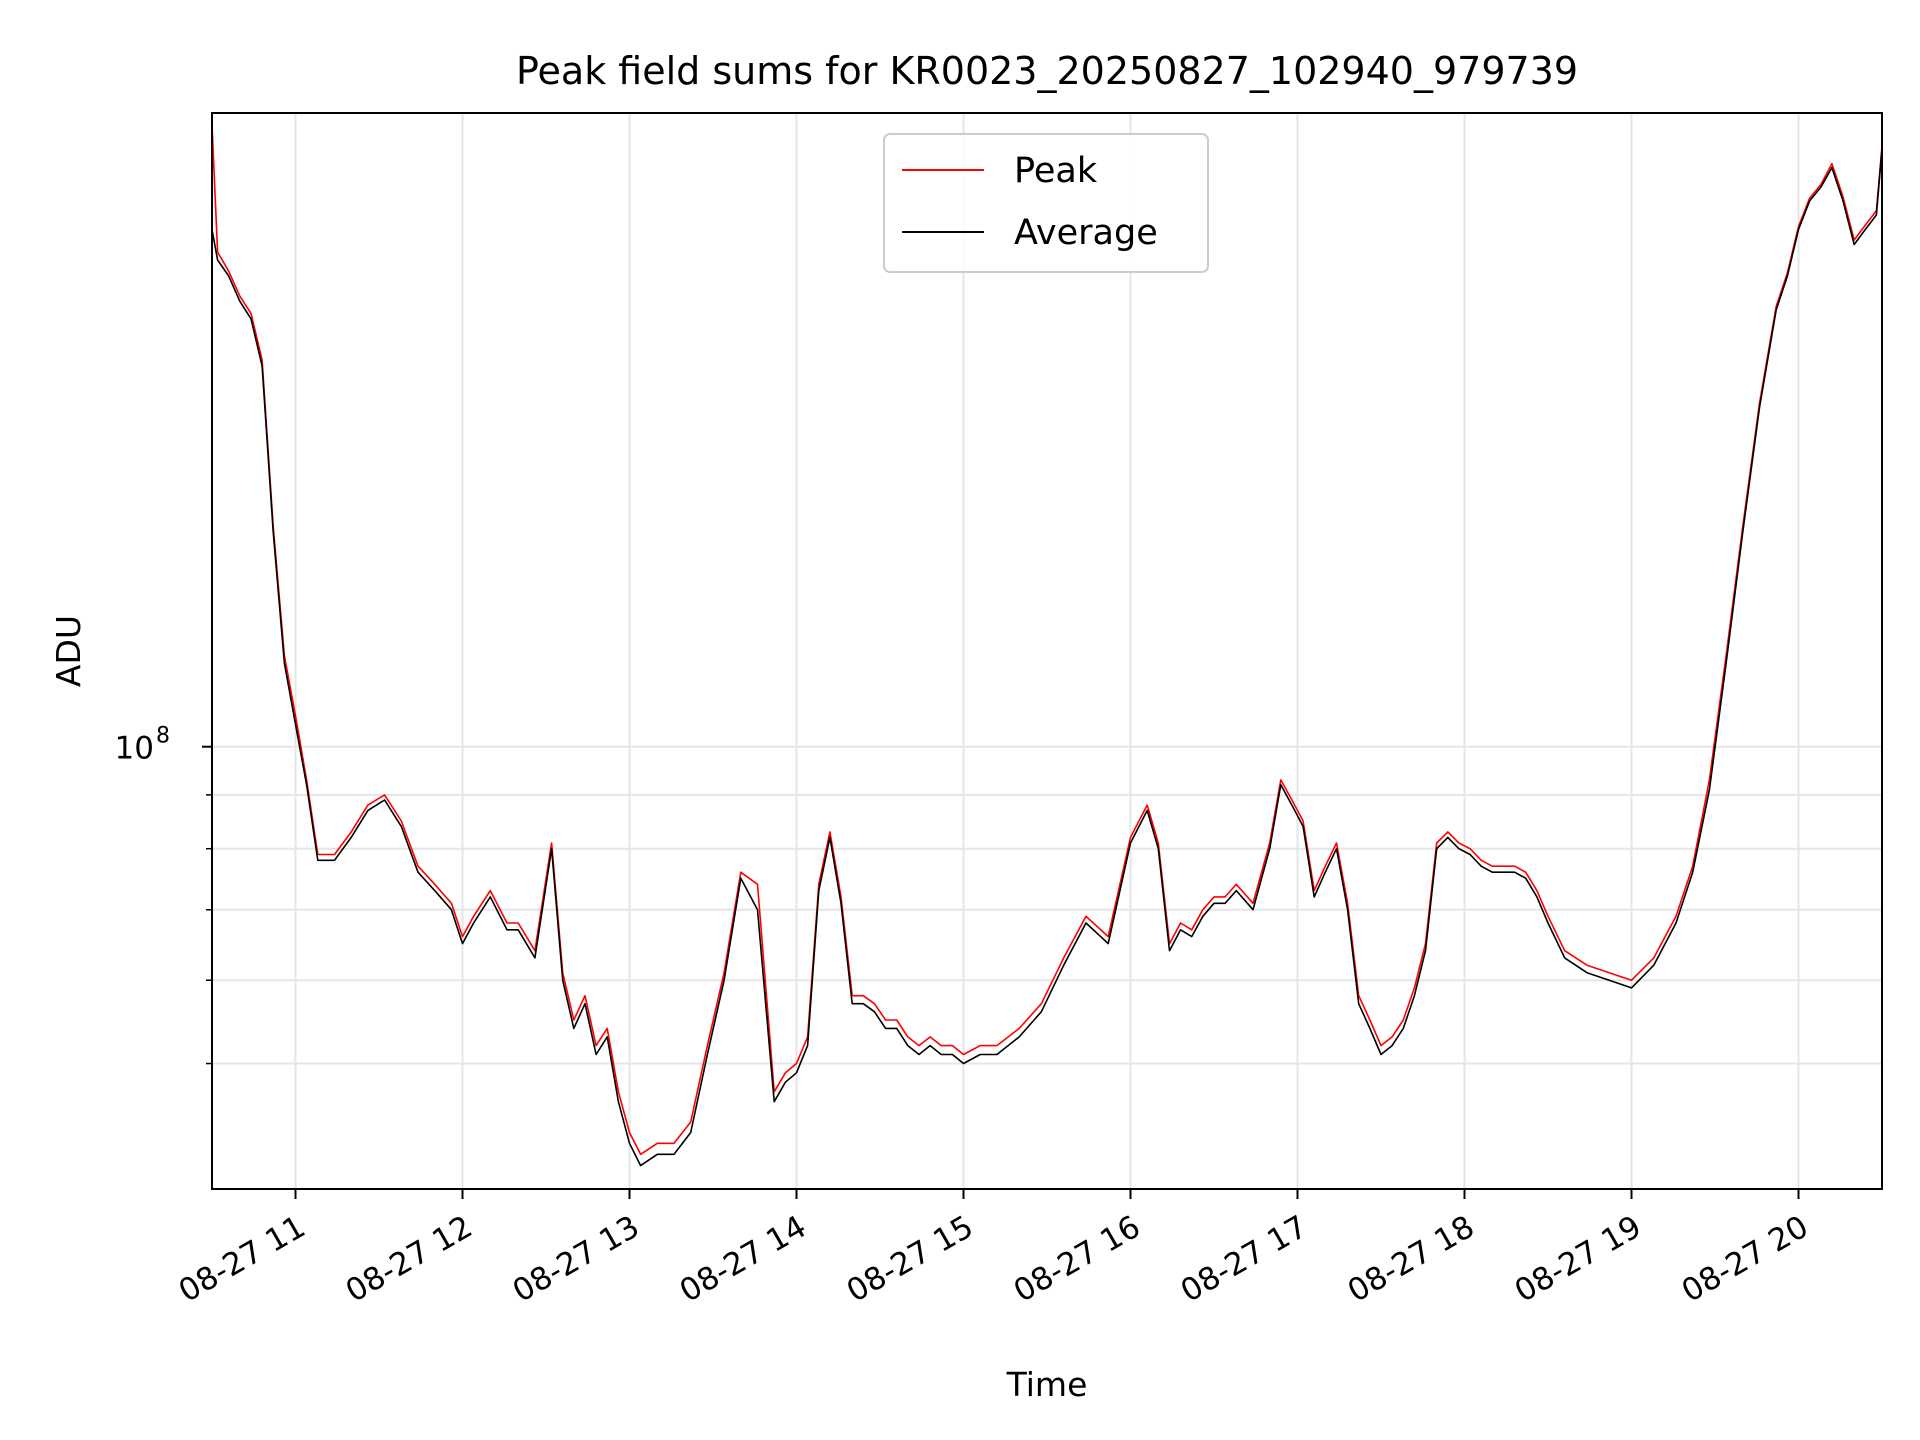 The width and height of the screenshot is (1920, 1440). I want to click on legend-peak-label: Peak, so click(1056, 171).